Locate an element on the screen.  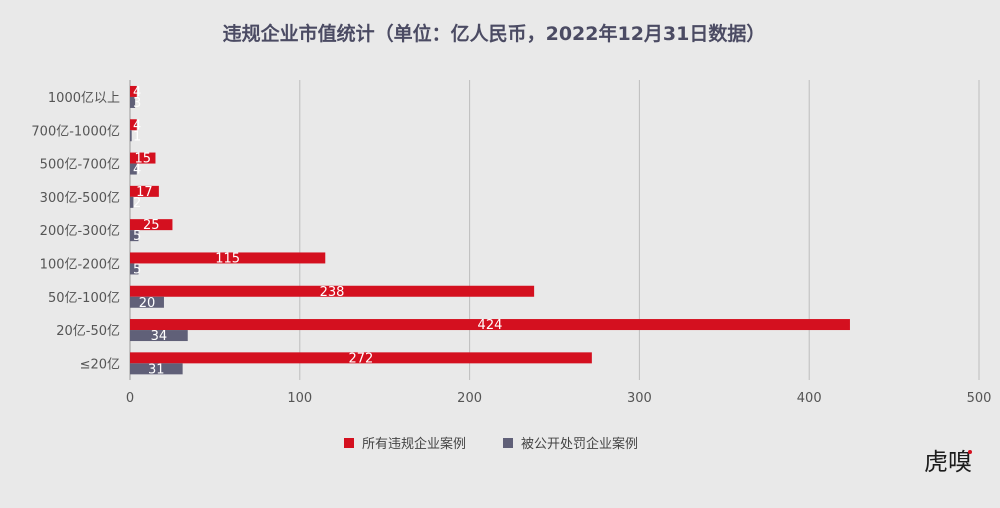
brand-logo: 虎嗅 is located at coordinates (948, 462).